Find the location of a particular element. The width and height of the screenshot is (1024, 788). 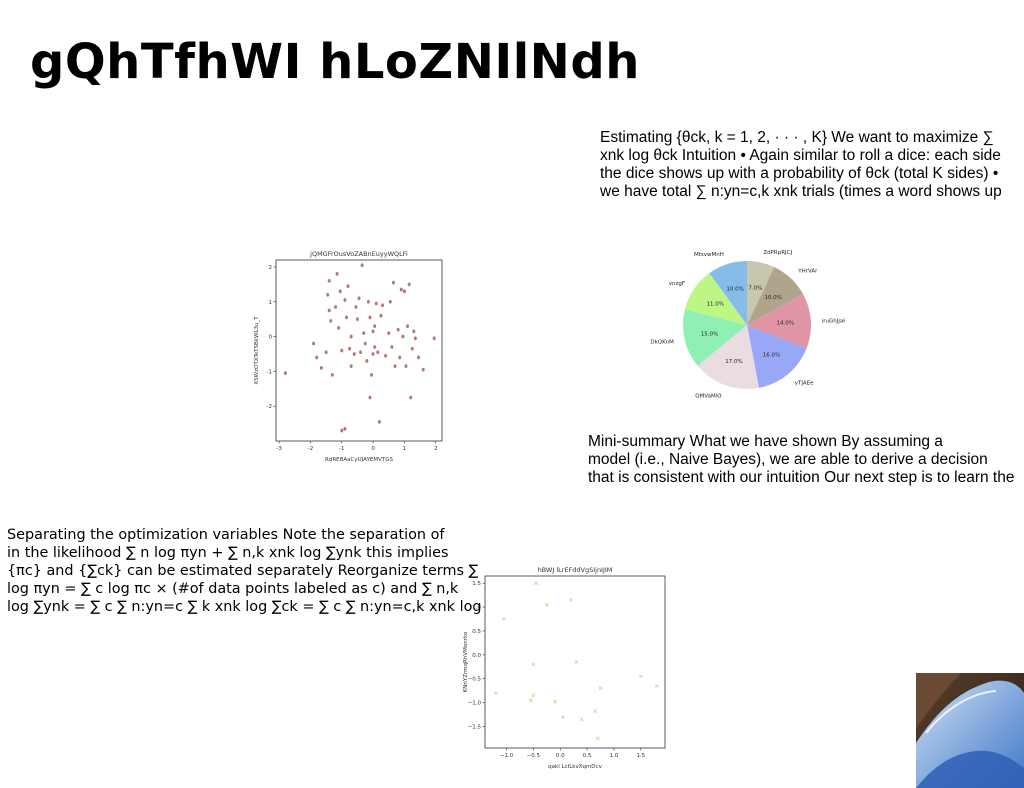

pie-value-label: 7.0% is located at coordinates (755, 289).